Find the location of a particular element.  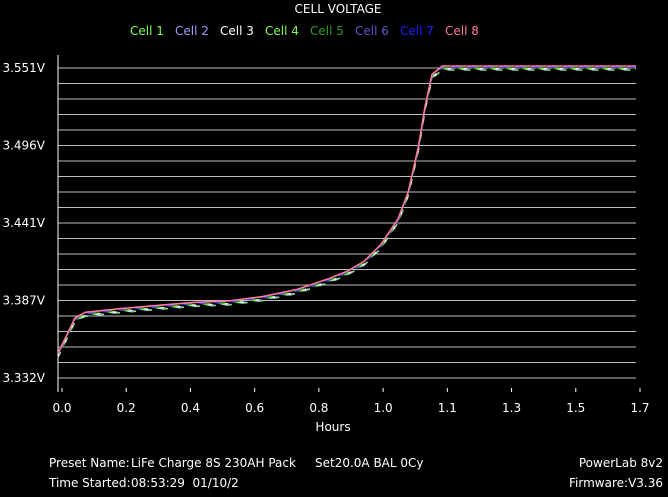

x-tick-label: 1.7 is located at coordinates (639, 408).